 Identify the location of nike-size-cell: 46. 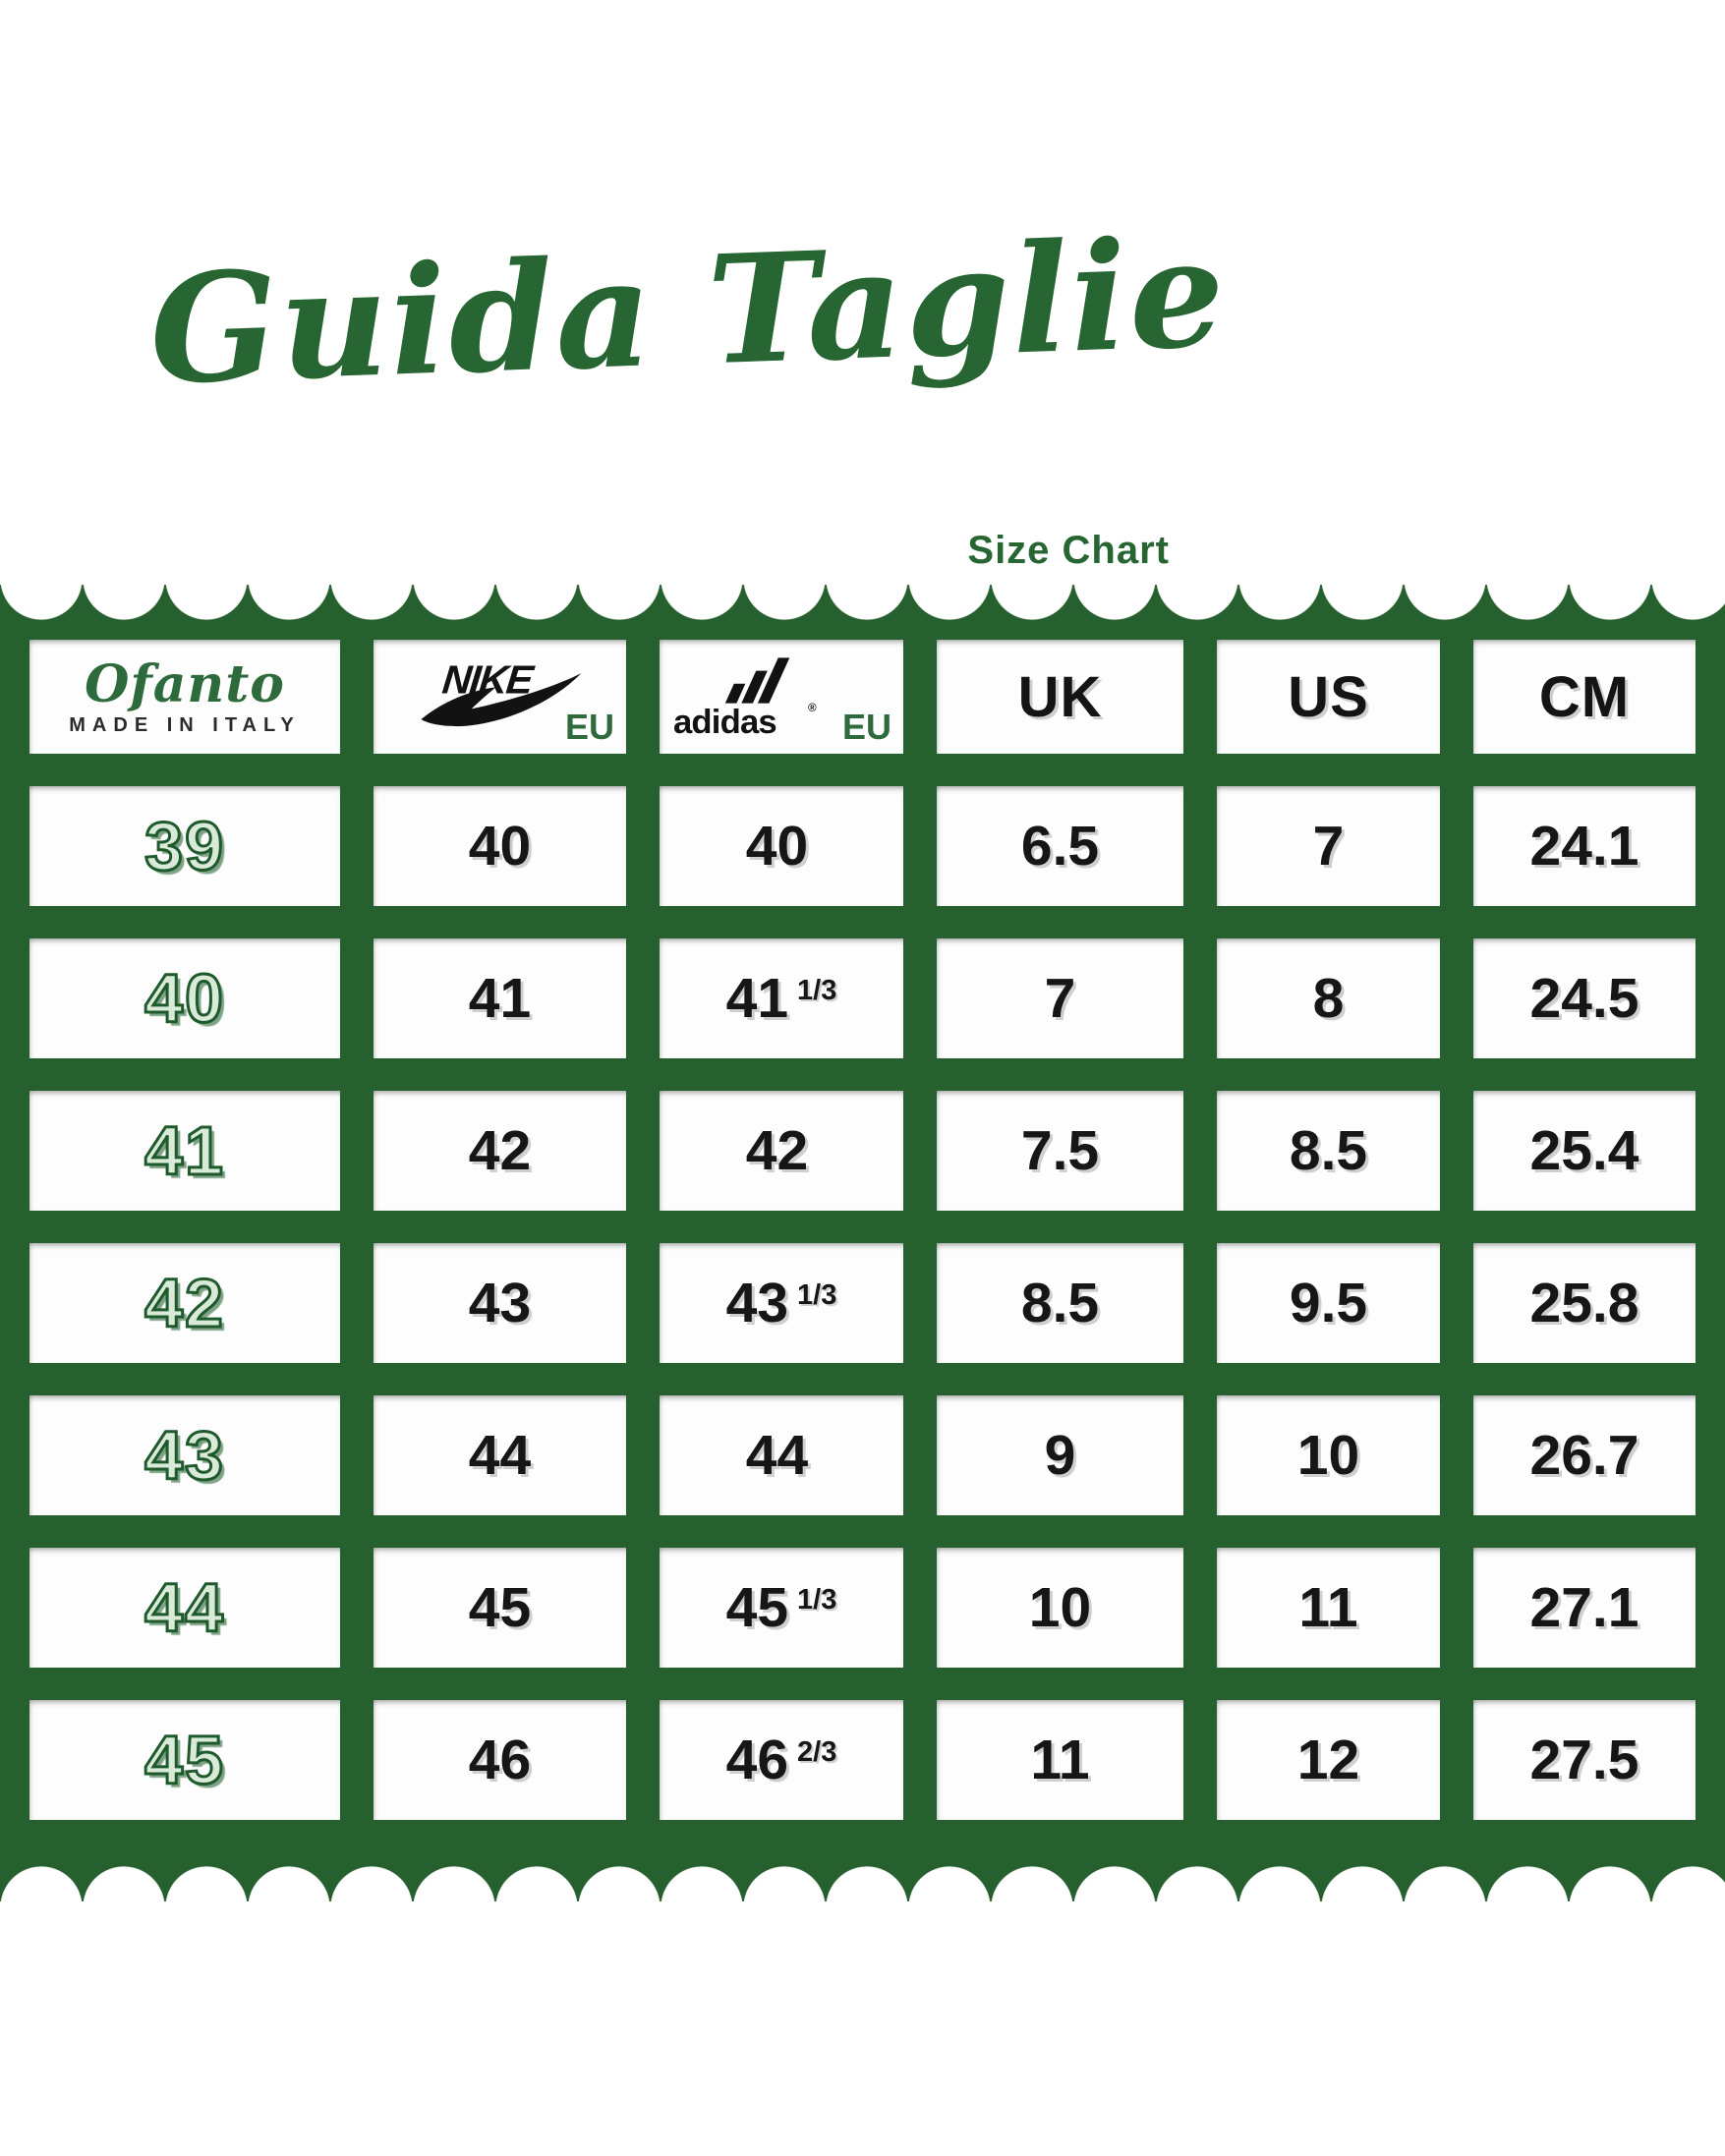
(500, 1760).